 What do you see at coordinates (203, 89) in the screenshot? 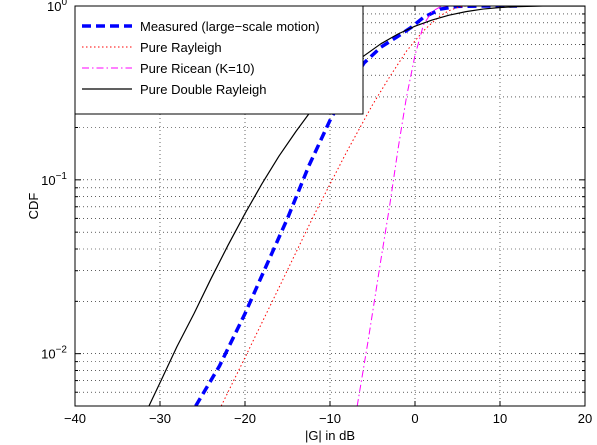
I see `legend-label-3: Pure Double Rayleigh` at bounding box center [203, 89].